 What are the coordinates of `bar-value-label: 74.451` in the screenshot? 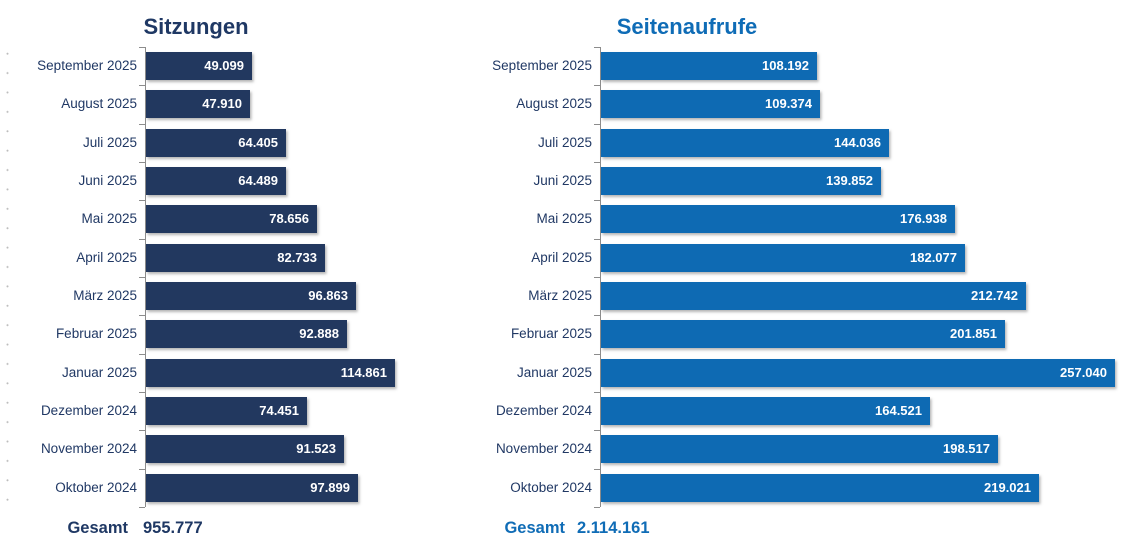 It's located at (279, 411).